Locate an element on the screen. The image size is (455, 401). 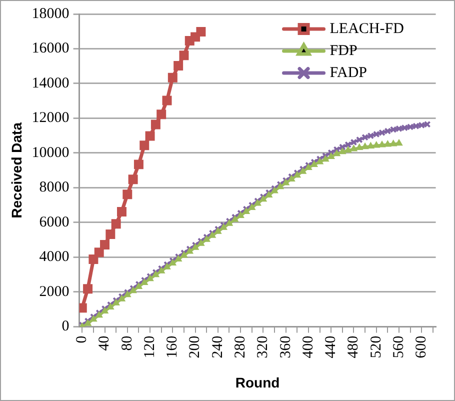
x-tick-label: 360 is located at coordinates (286, 347).